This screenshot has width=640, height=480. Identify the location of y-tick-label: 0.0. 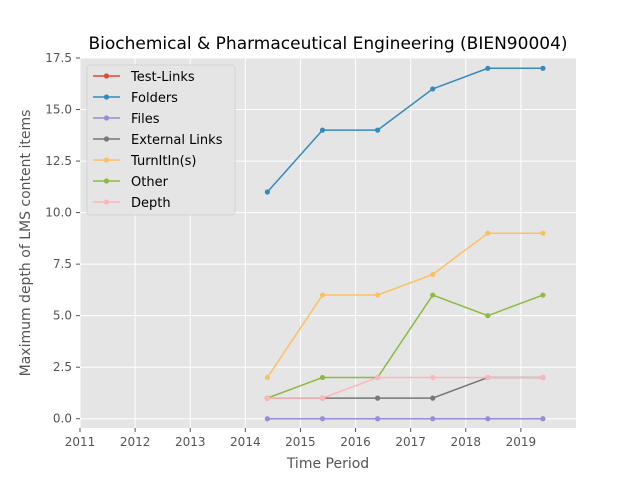
(62, 419).